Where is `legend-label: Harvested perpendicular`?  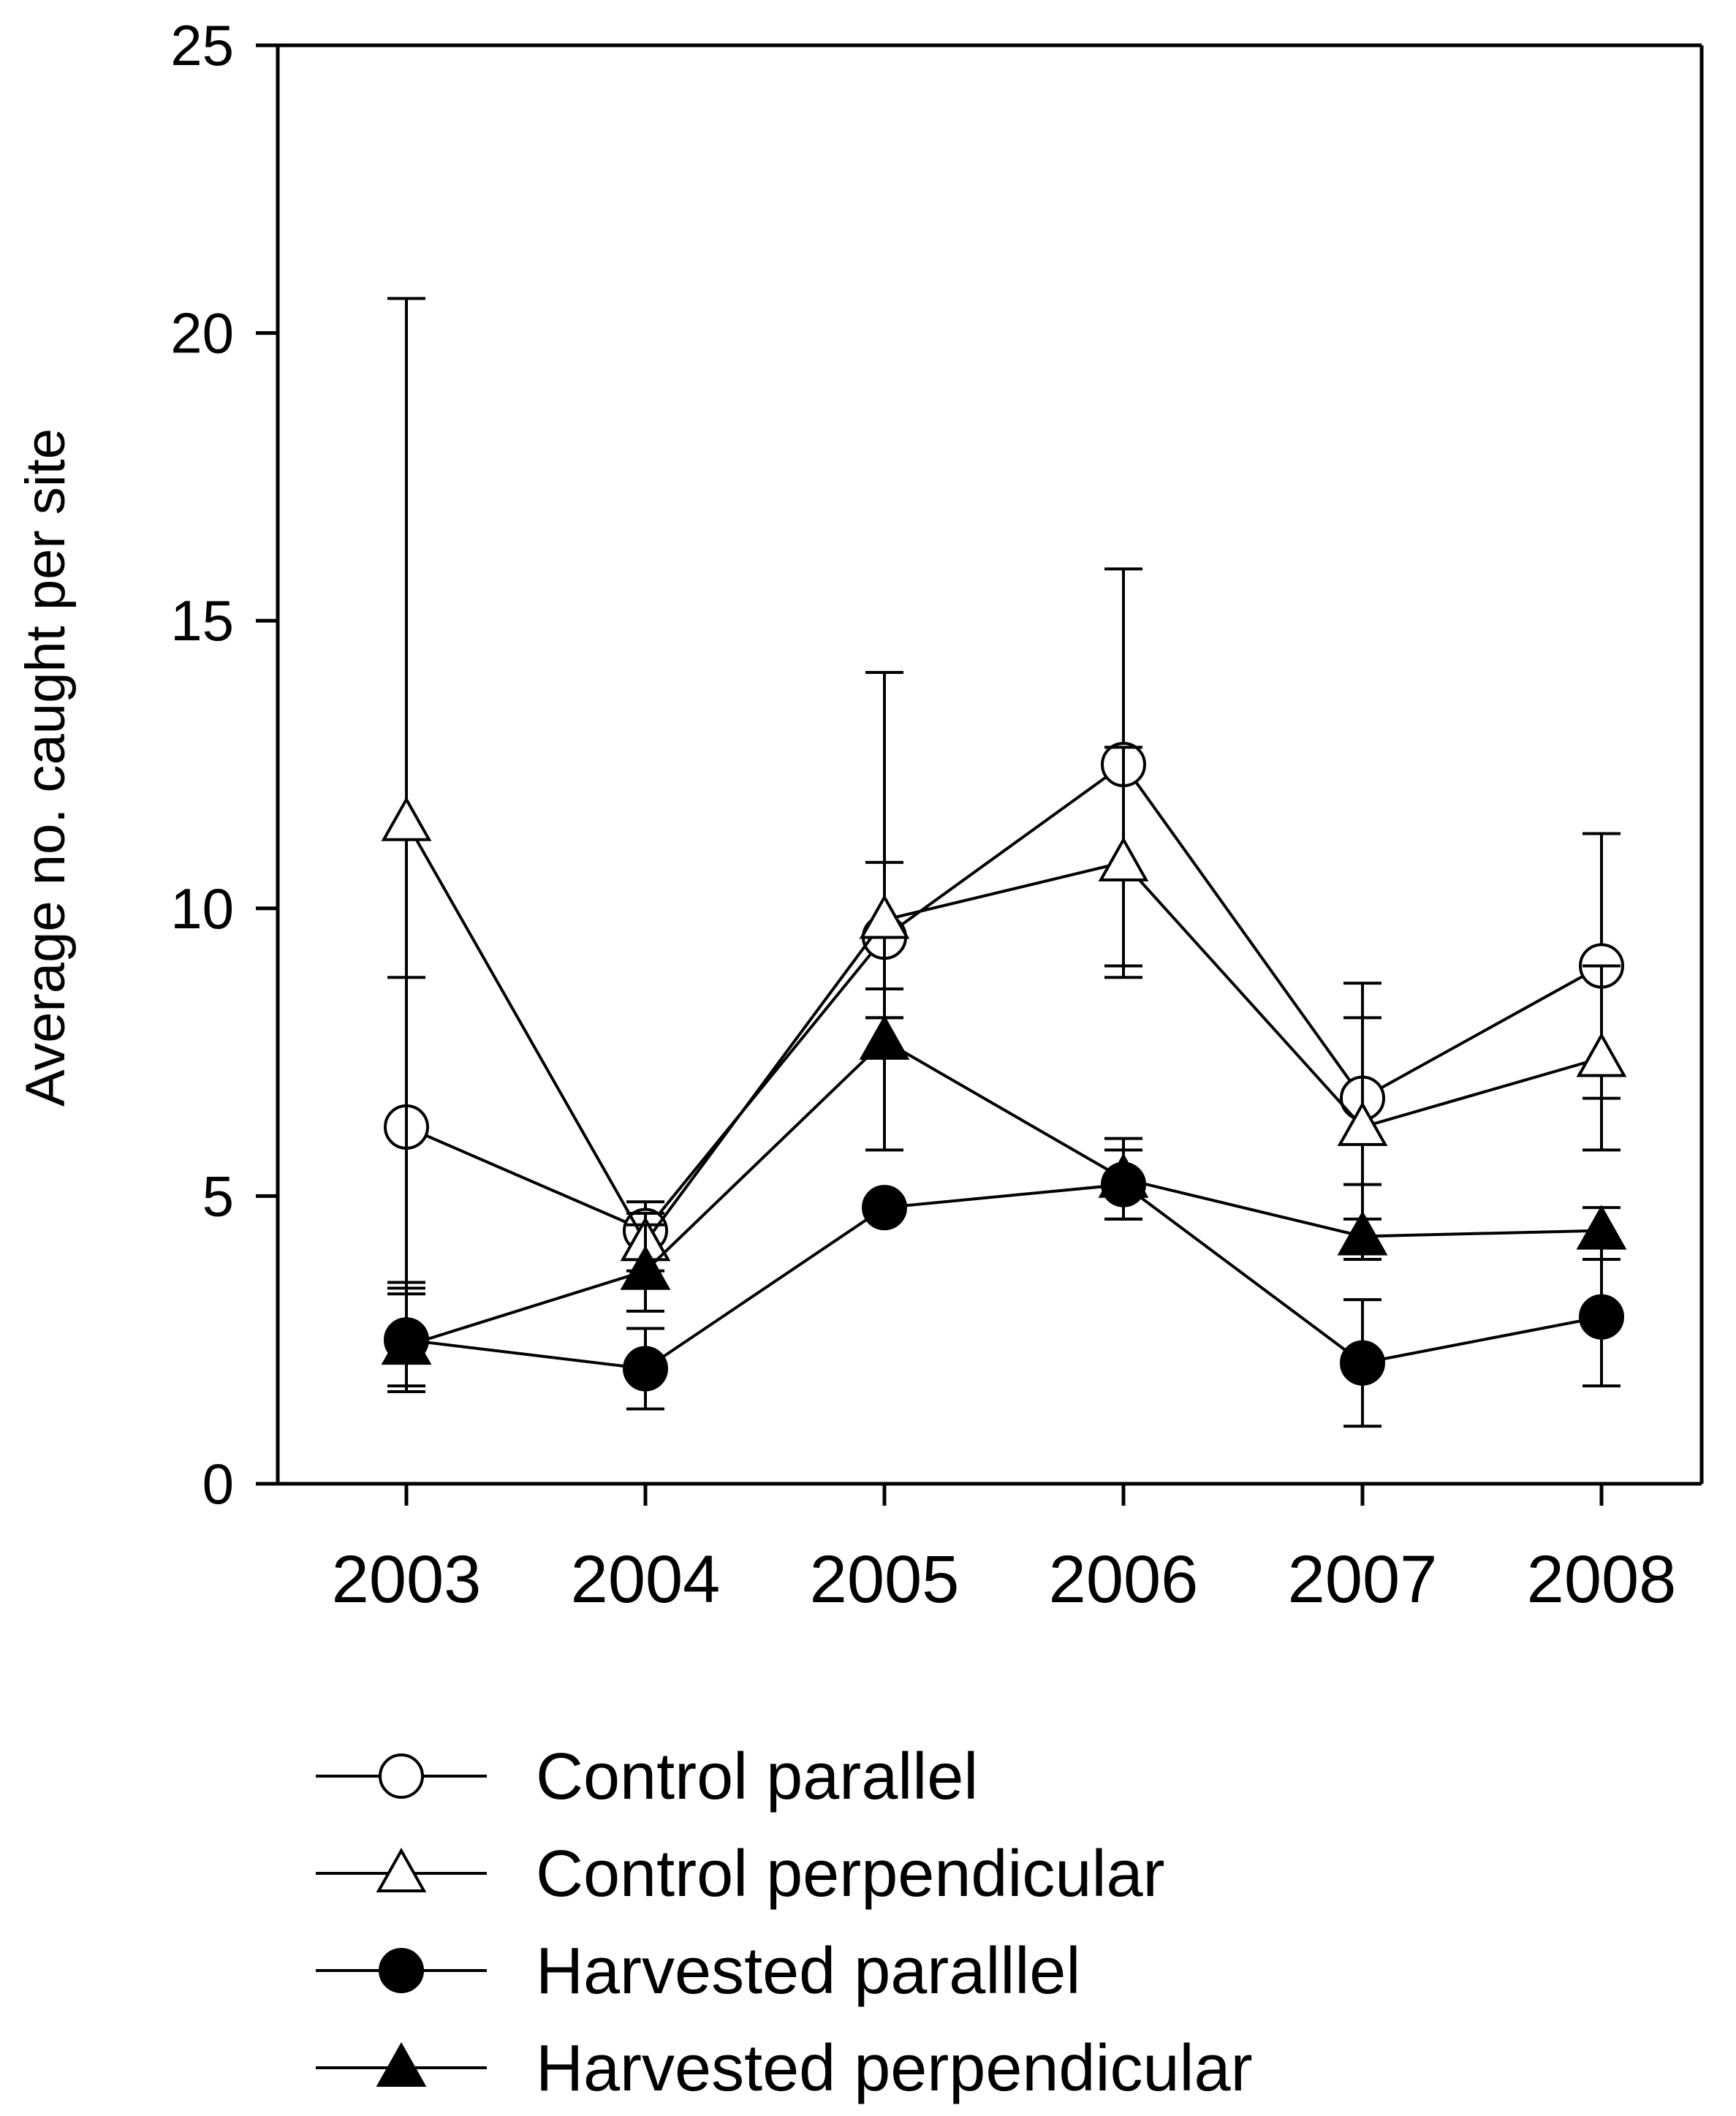 legend-label: Harvested perpendicular is located at coordinates (895, 2068).